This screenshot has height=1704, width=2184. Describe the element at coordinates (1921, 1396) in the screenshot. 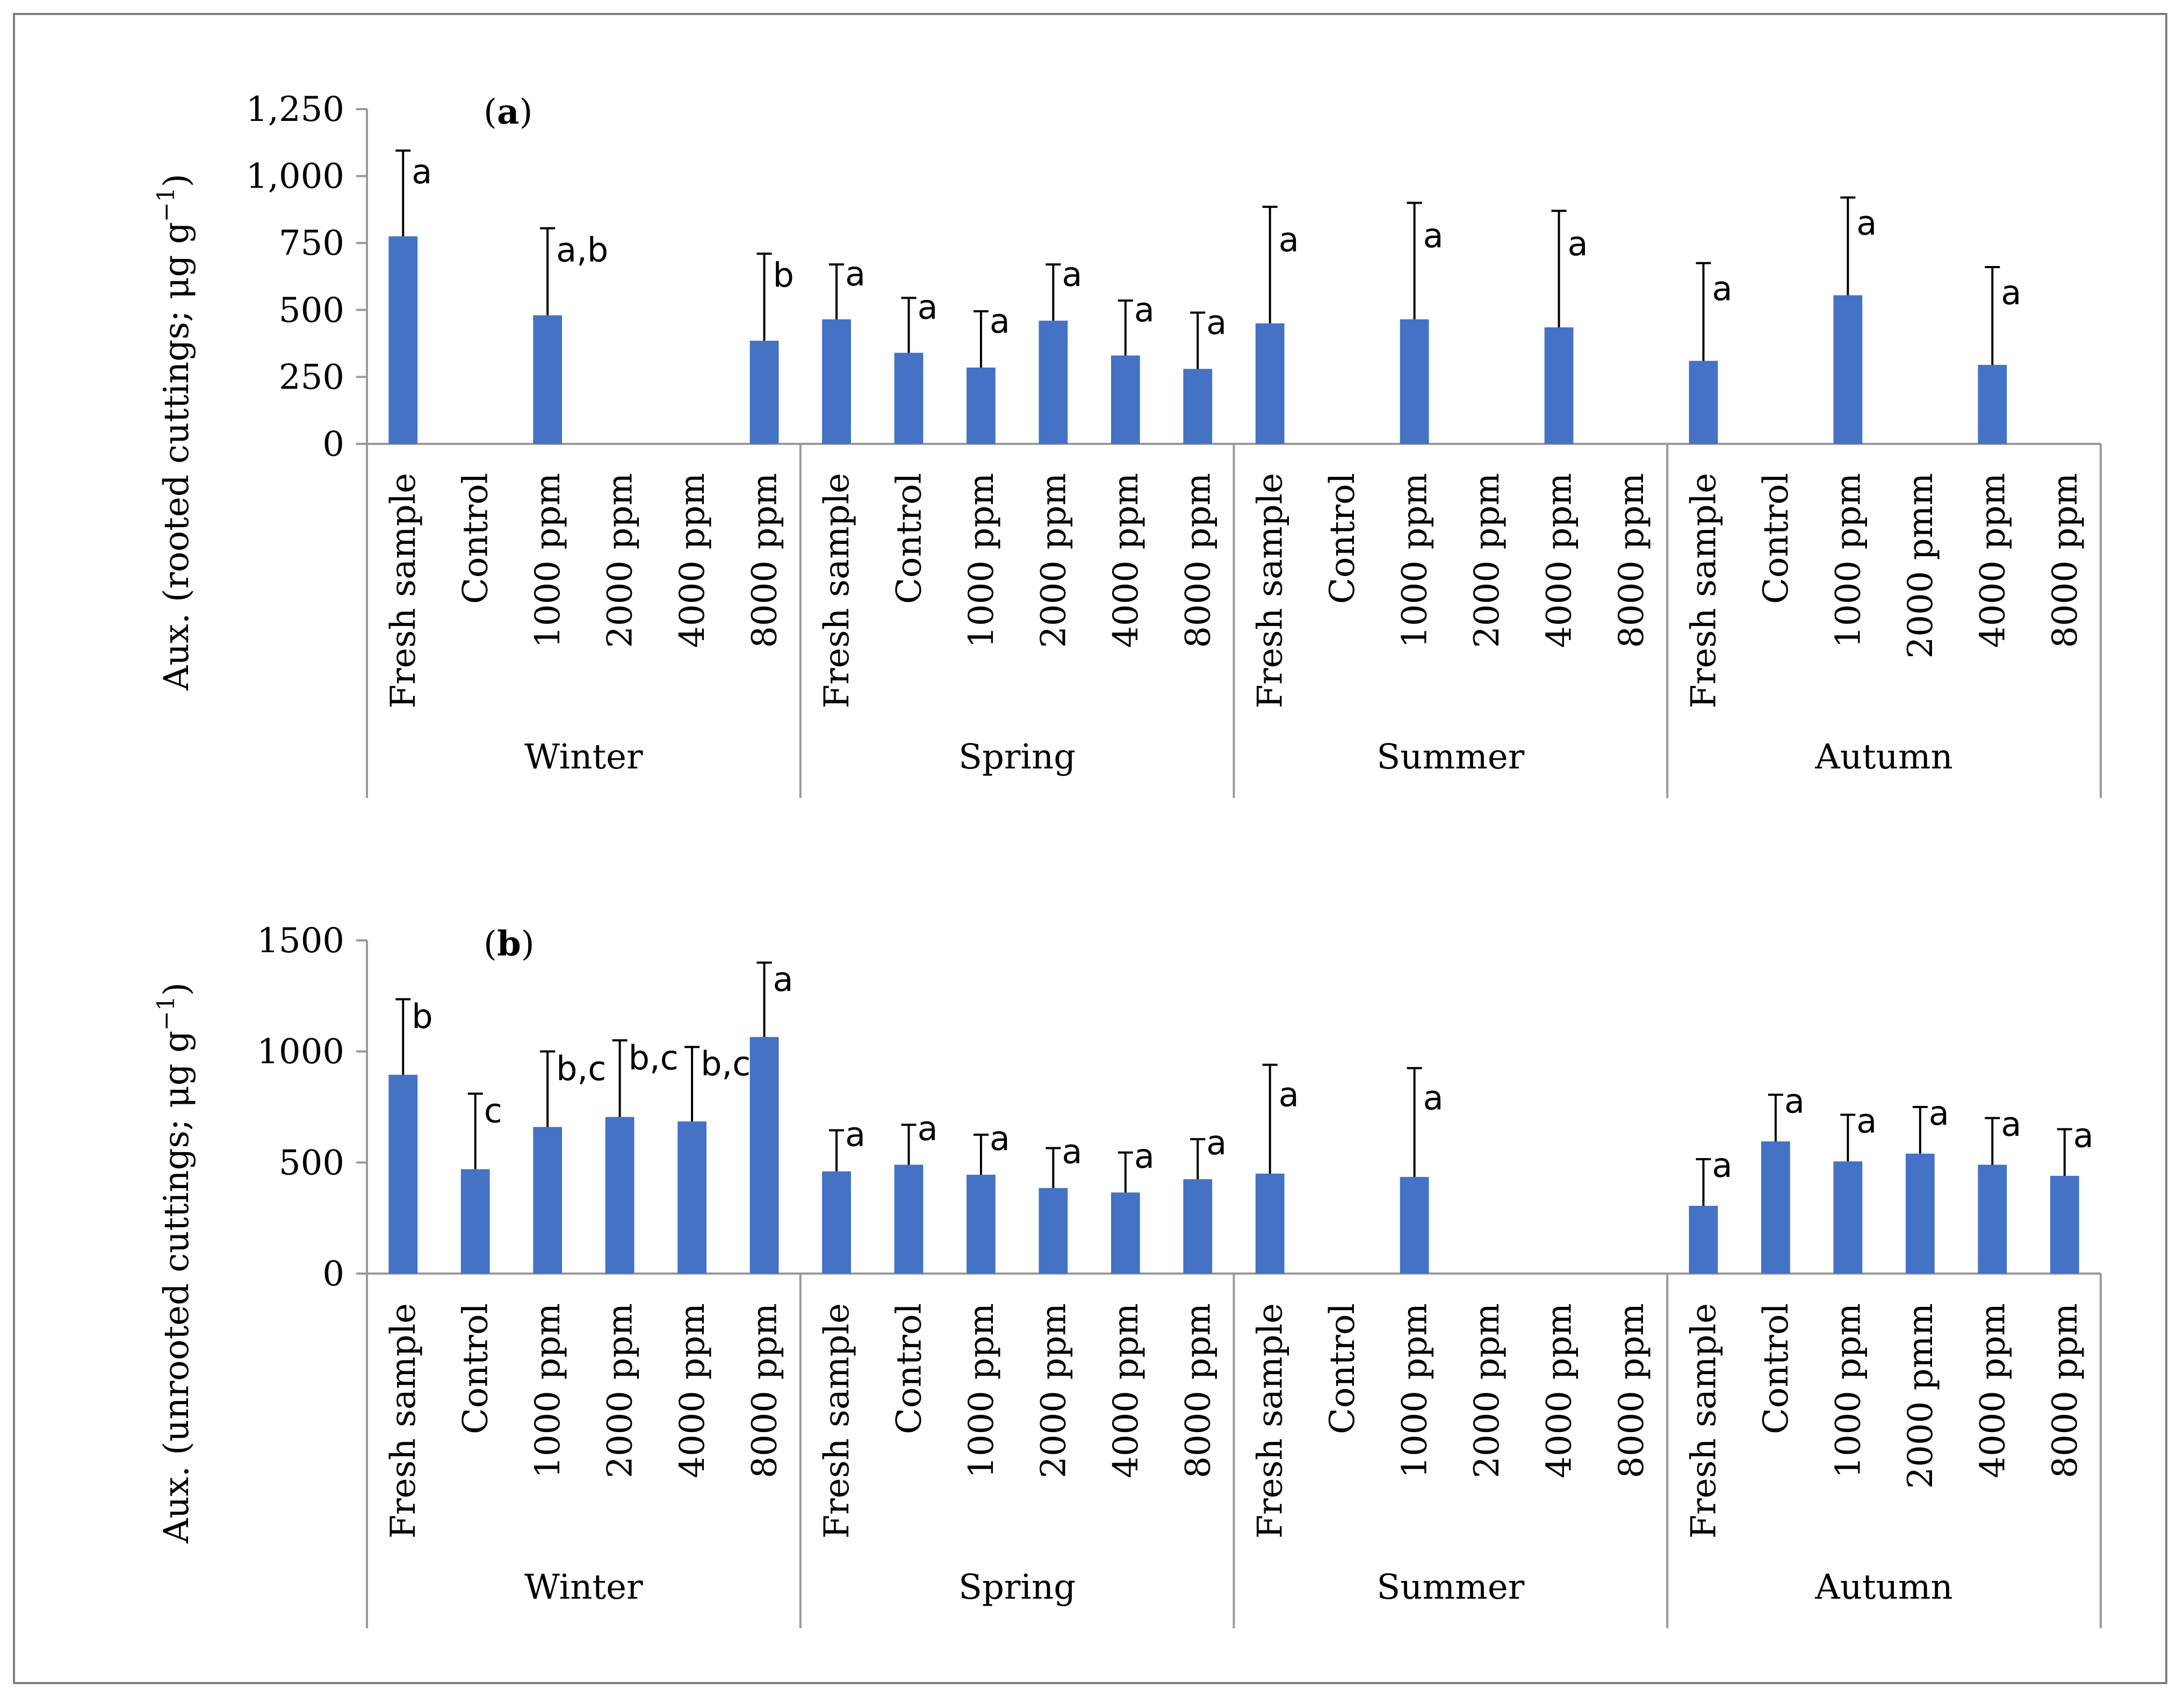

I see `category-label: 2000 pmm` at that location.